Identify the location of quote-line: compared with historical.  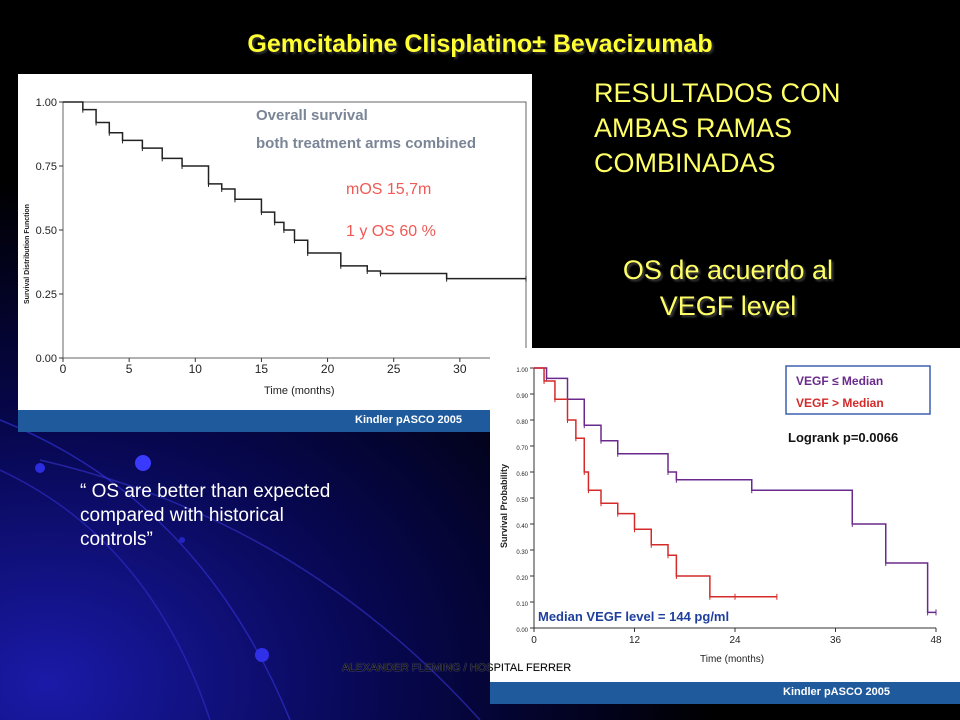
(182, 515).